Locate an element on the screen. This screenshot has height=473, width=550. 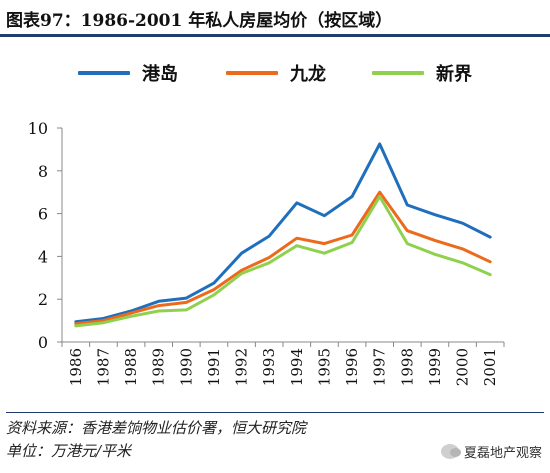
watermark-text: 夏磊地产观察 is located at coordinates (502, 453).